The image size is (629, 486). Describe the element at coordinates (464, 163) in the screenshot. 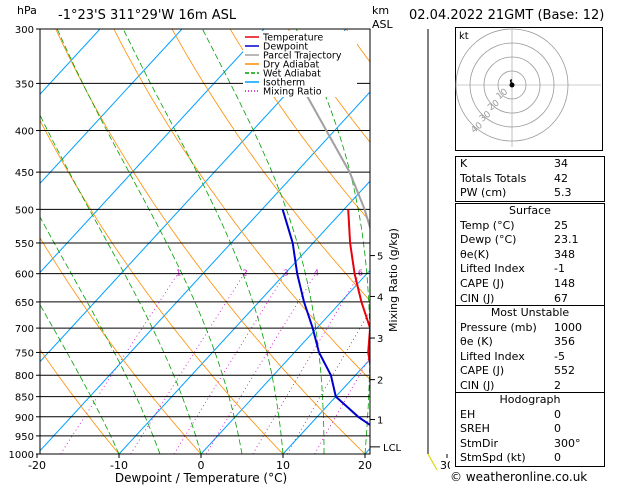

I see `index-row-label: K` at that location.